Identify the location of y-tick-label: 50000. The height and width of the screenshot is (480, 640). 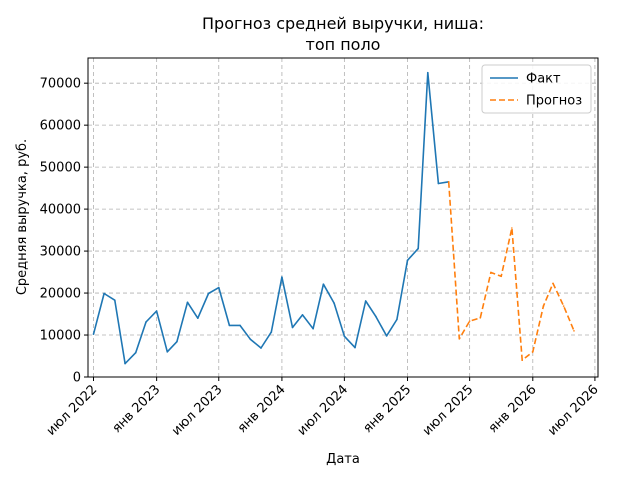
(60, 168).